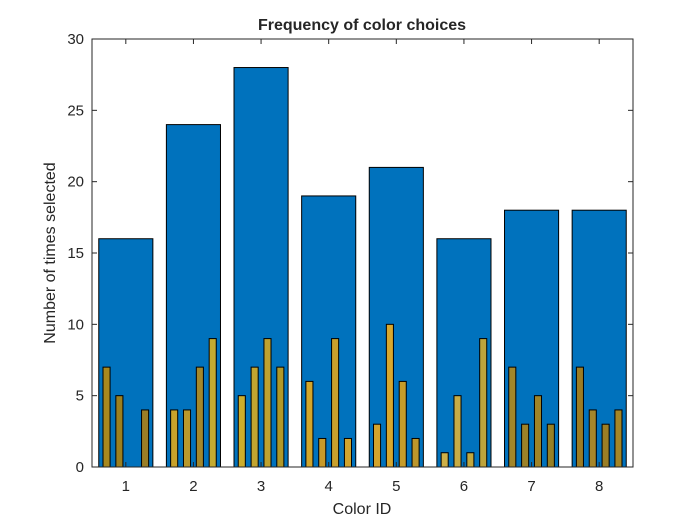 This screenshot has width=700, height=525. Describe the element at coordinates (362, 509) in the screenshot. I see `x-axis-label: Color ID` at that location.